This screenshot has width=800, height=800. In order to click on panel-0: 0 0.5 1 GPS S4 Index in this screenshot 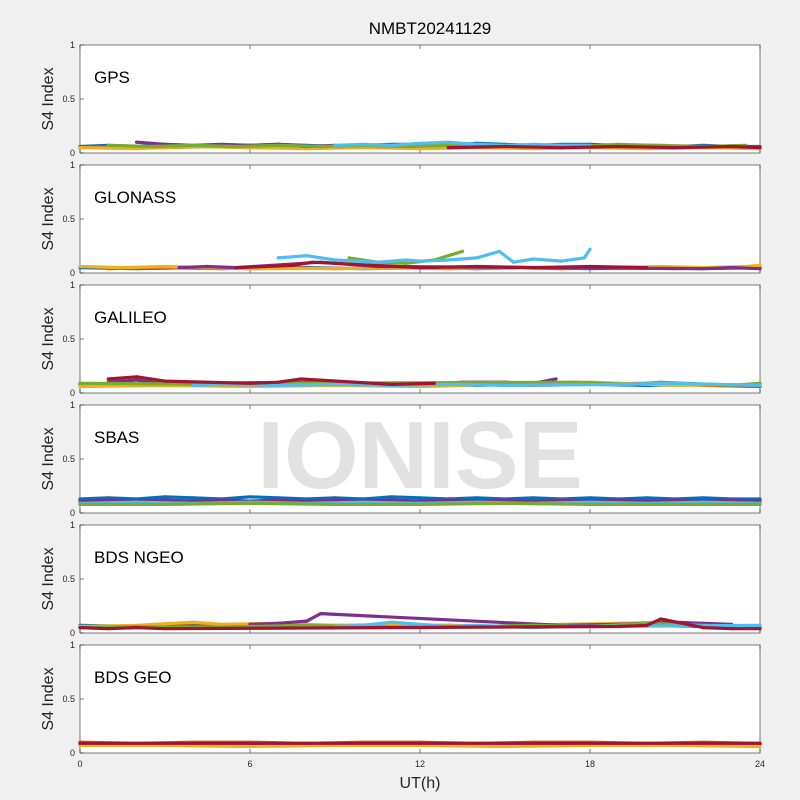, I will do `click(401, 99)`.